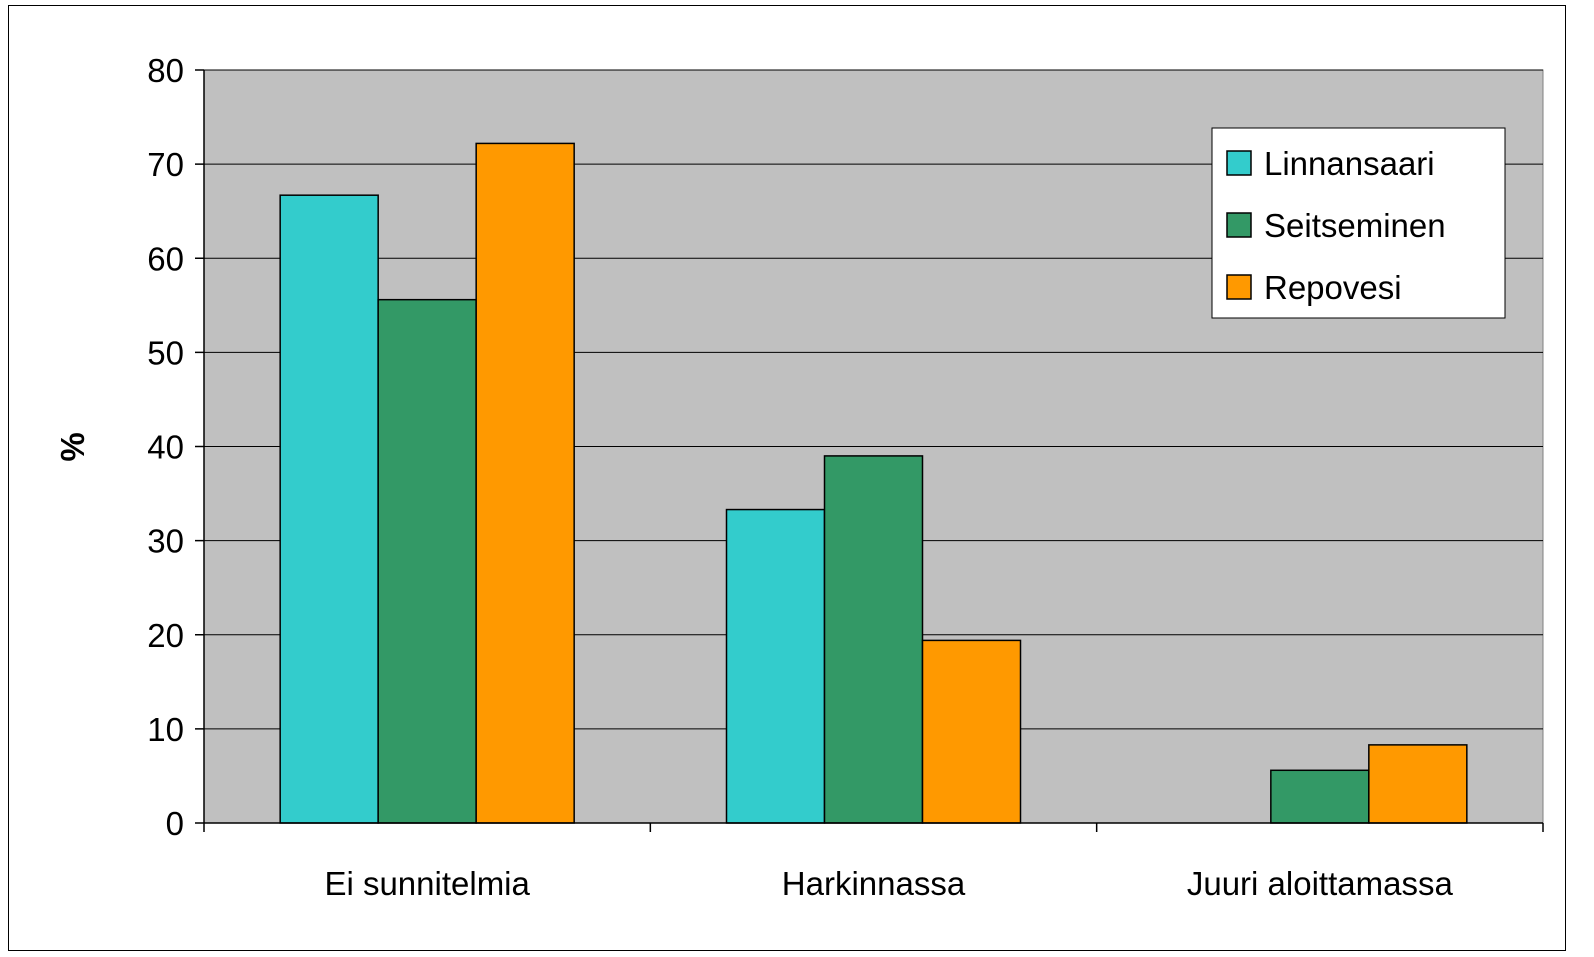  I want to click on y-tick-label: 80, so click(165, 70).